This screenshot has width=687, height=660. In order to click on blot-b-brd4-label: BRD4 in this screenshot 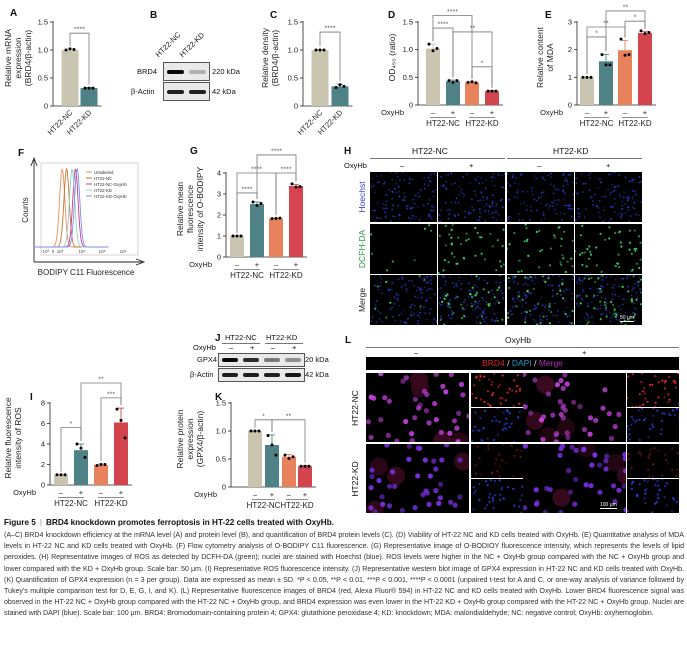, I will do `click(147, 71)`.